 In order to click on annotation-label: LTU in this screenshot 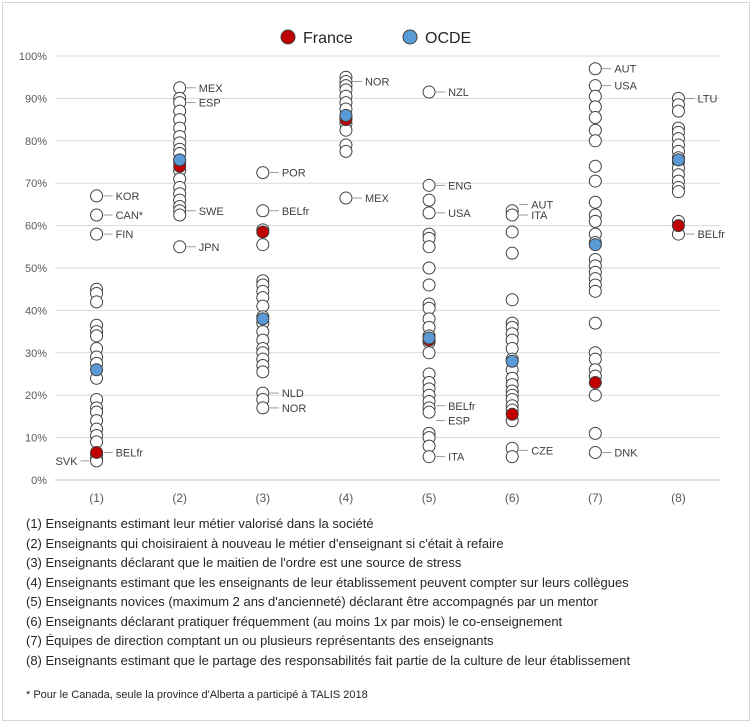, I will do `click(707, 99)`.